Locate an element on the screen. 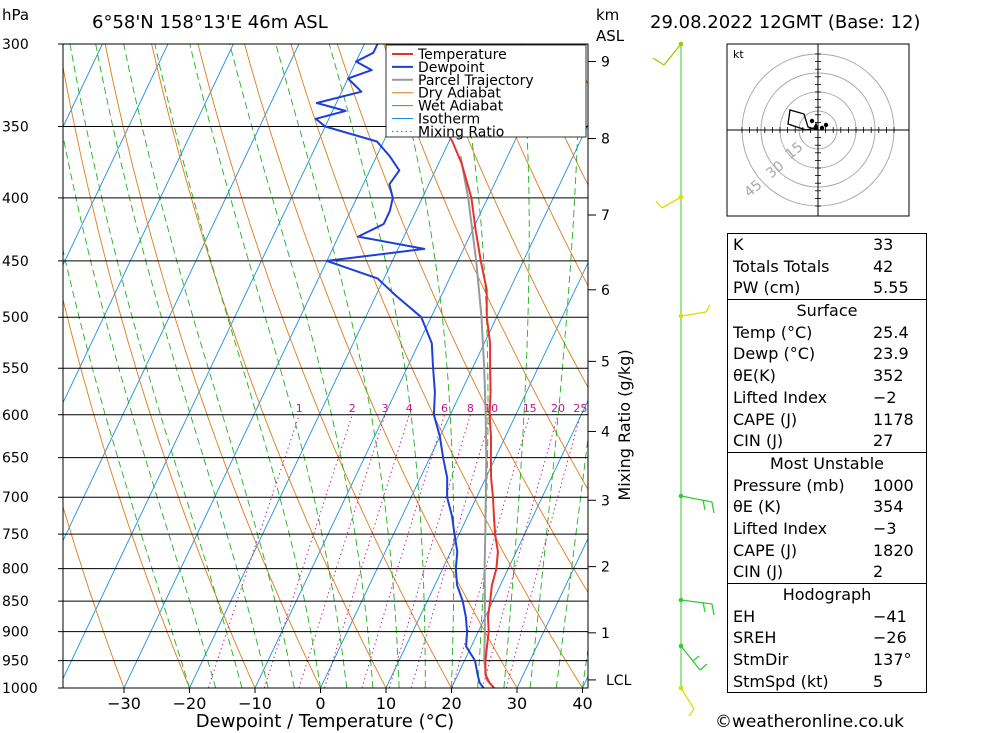 This screenshot has width=1000, height=733. index-row: θE(K) 352 is located at coordinates (827, 376).